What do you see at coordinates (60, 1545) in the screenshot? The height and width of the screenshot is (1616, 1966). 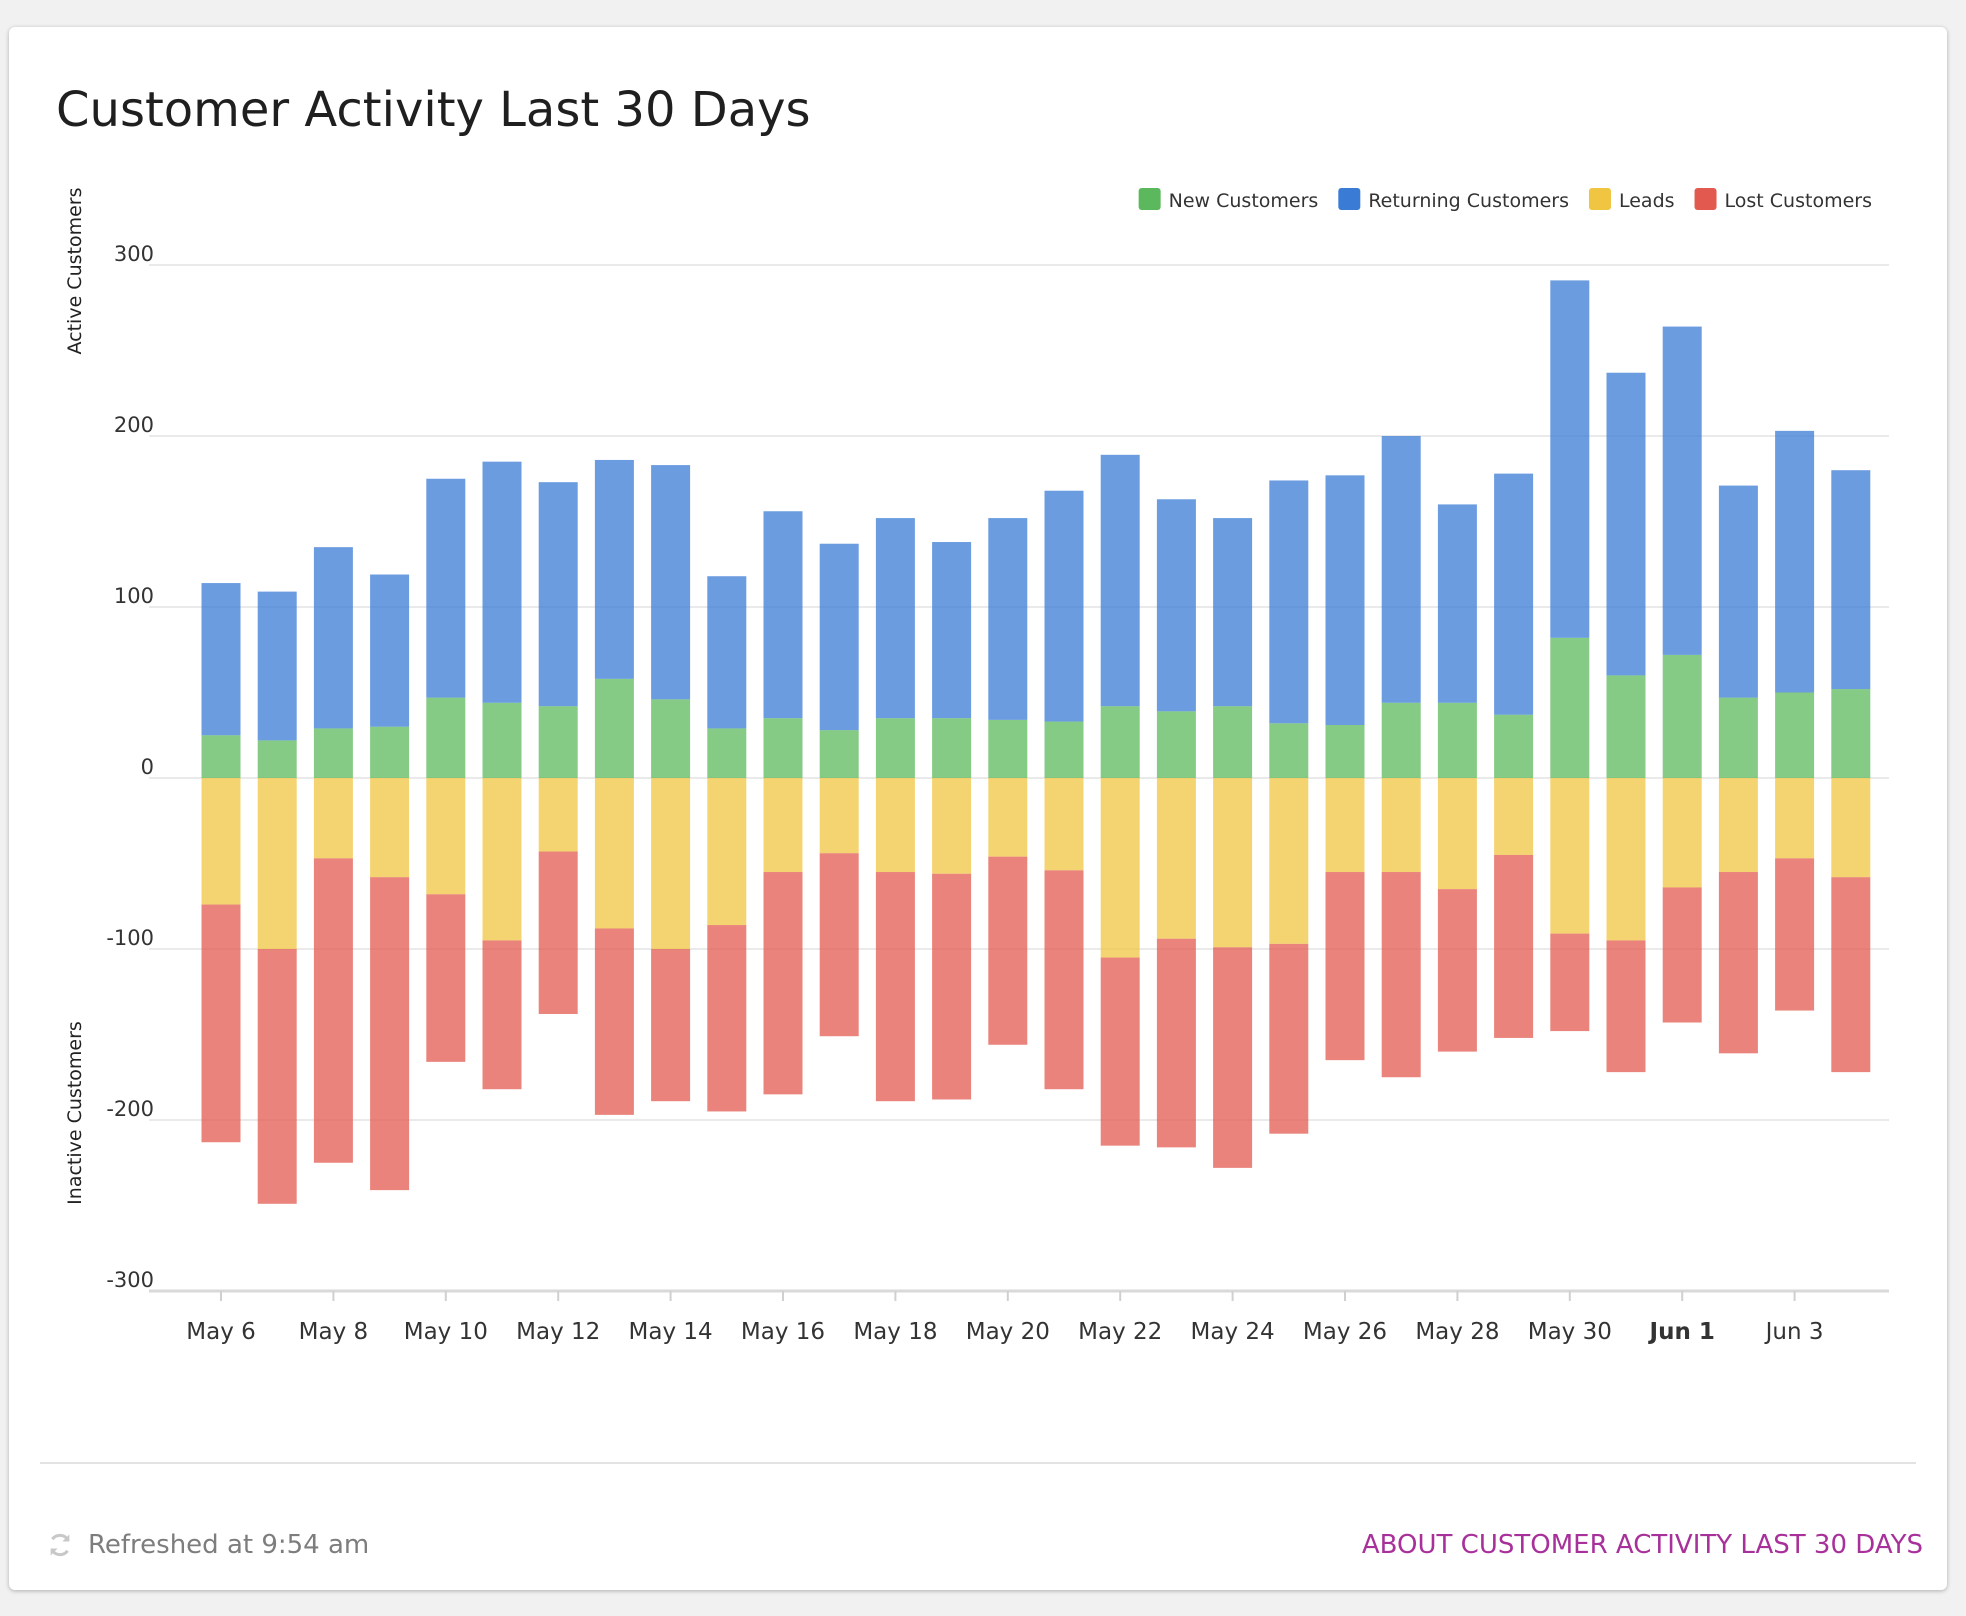 I see `refresh-icon` at bounding box center [60, 1545].